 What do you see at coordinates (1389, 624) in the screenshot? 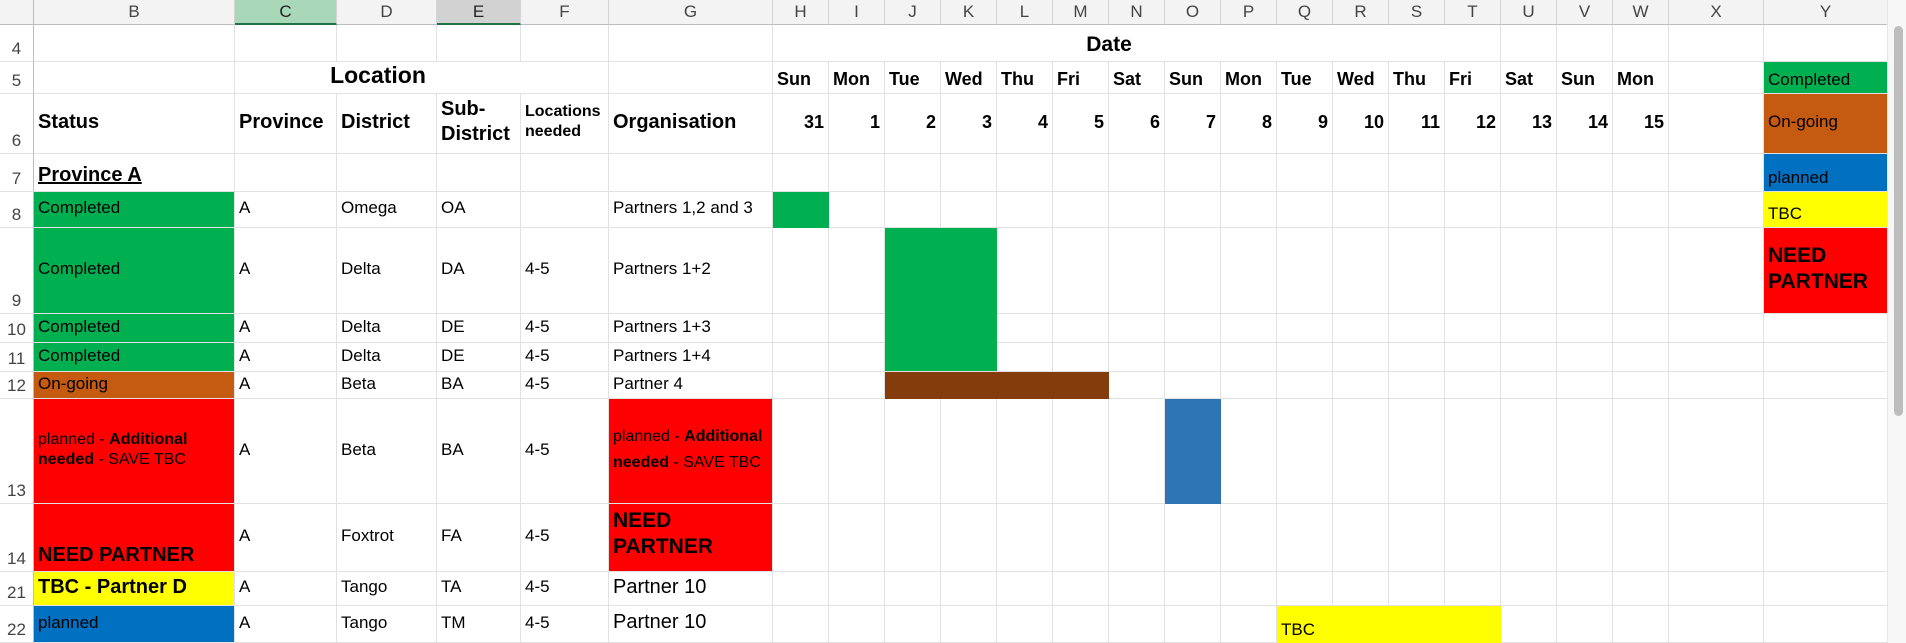
I see `gantt-bar-tbc-tango: TBC` at bounding box center [1389, 624].